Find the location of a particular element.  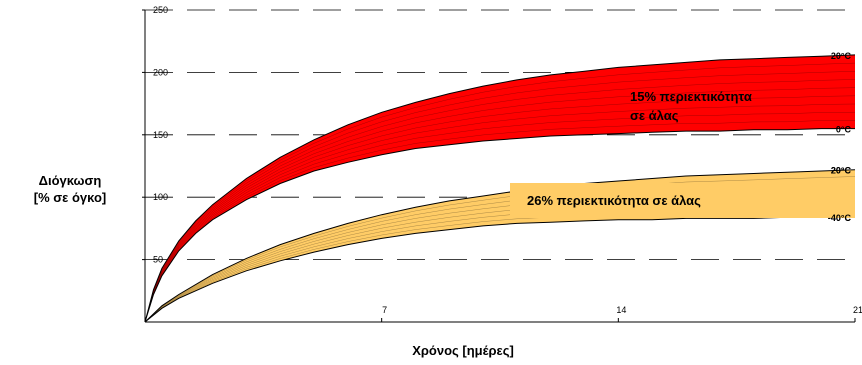

band-1-label-line-1: 15% περιεκτικότητα is located at coordinates (691, 96).